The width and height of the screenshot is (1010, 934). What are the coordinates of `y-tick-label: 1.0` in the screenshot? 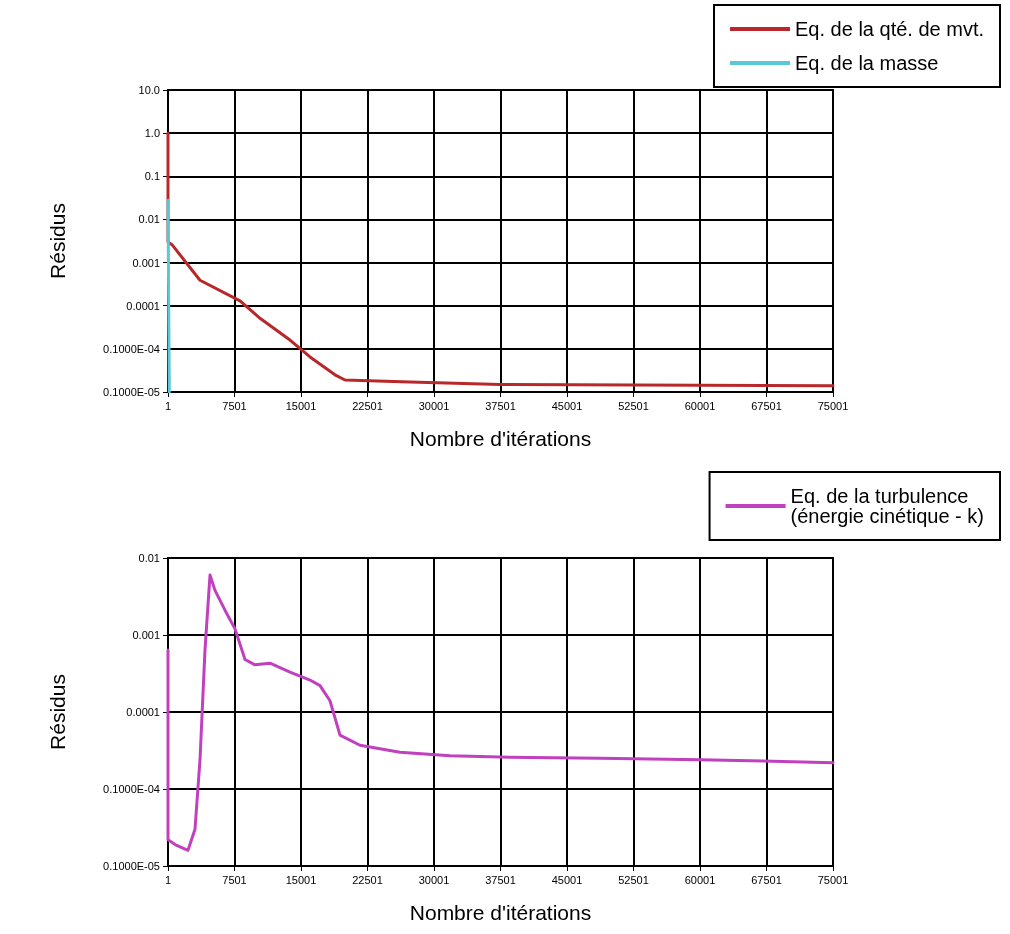 It's located at (152, 133).